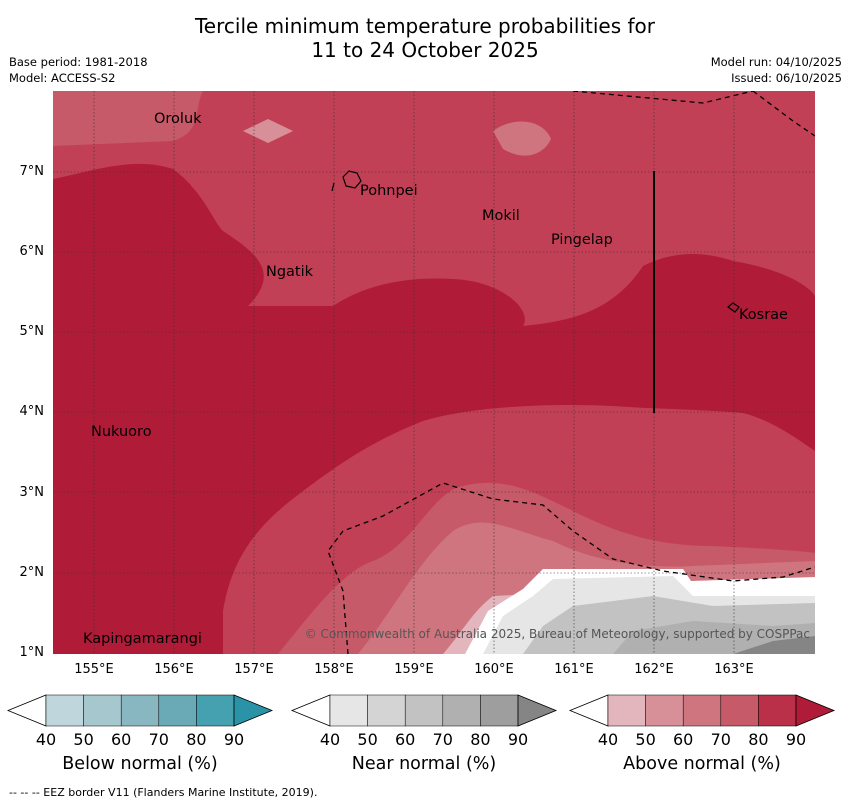  Describe the element at coordinates (330, 739) in the screenshot. I see `near-legend-tick-40: 40` at that location.